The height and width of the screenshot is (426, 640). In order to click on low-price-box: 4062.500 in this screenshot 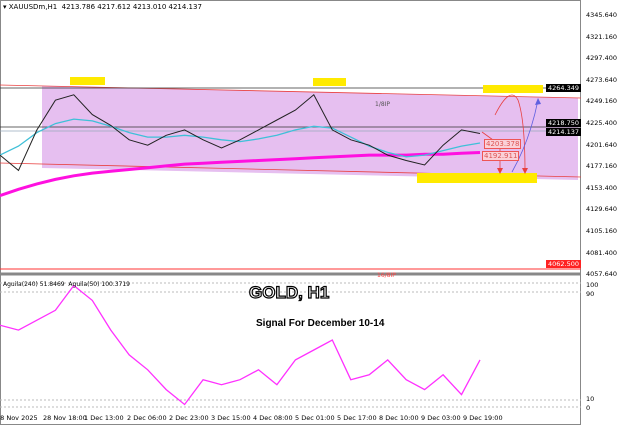, I will do `click(564, 264)`.